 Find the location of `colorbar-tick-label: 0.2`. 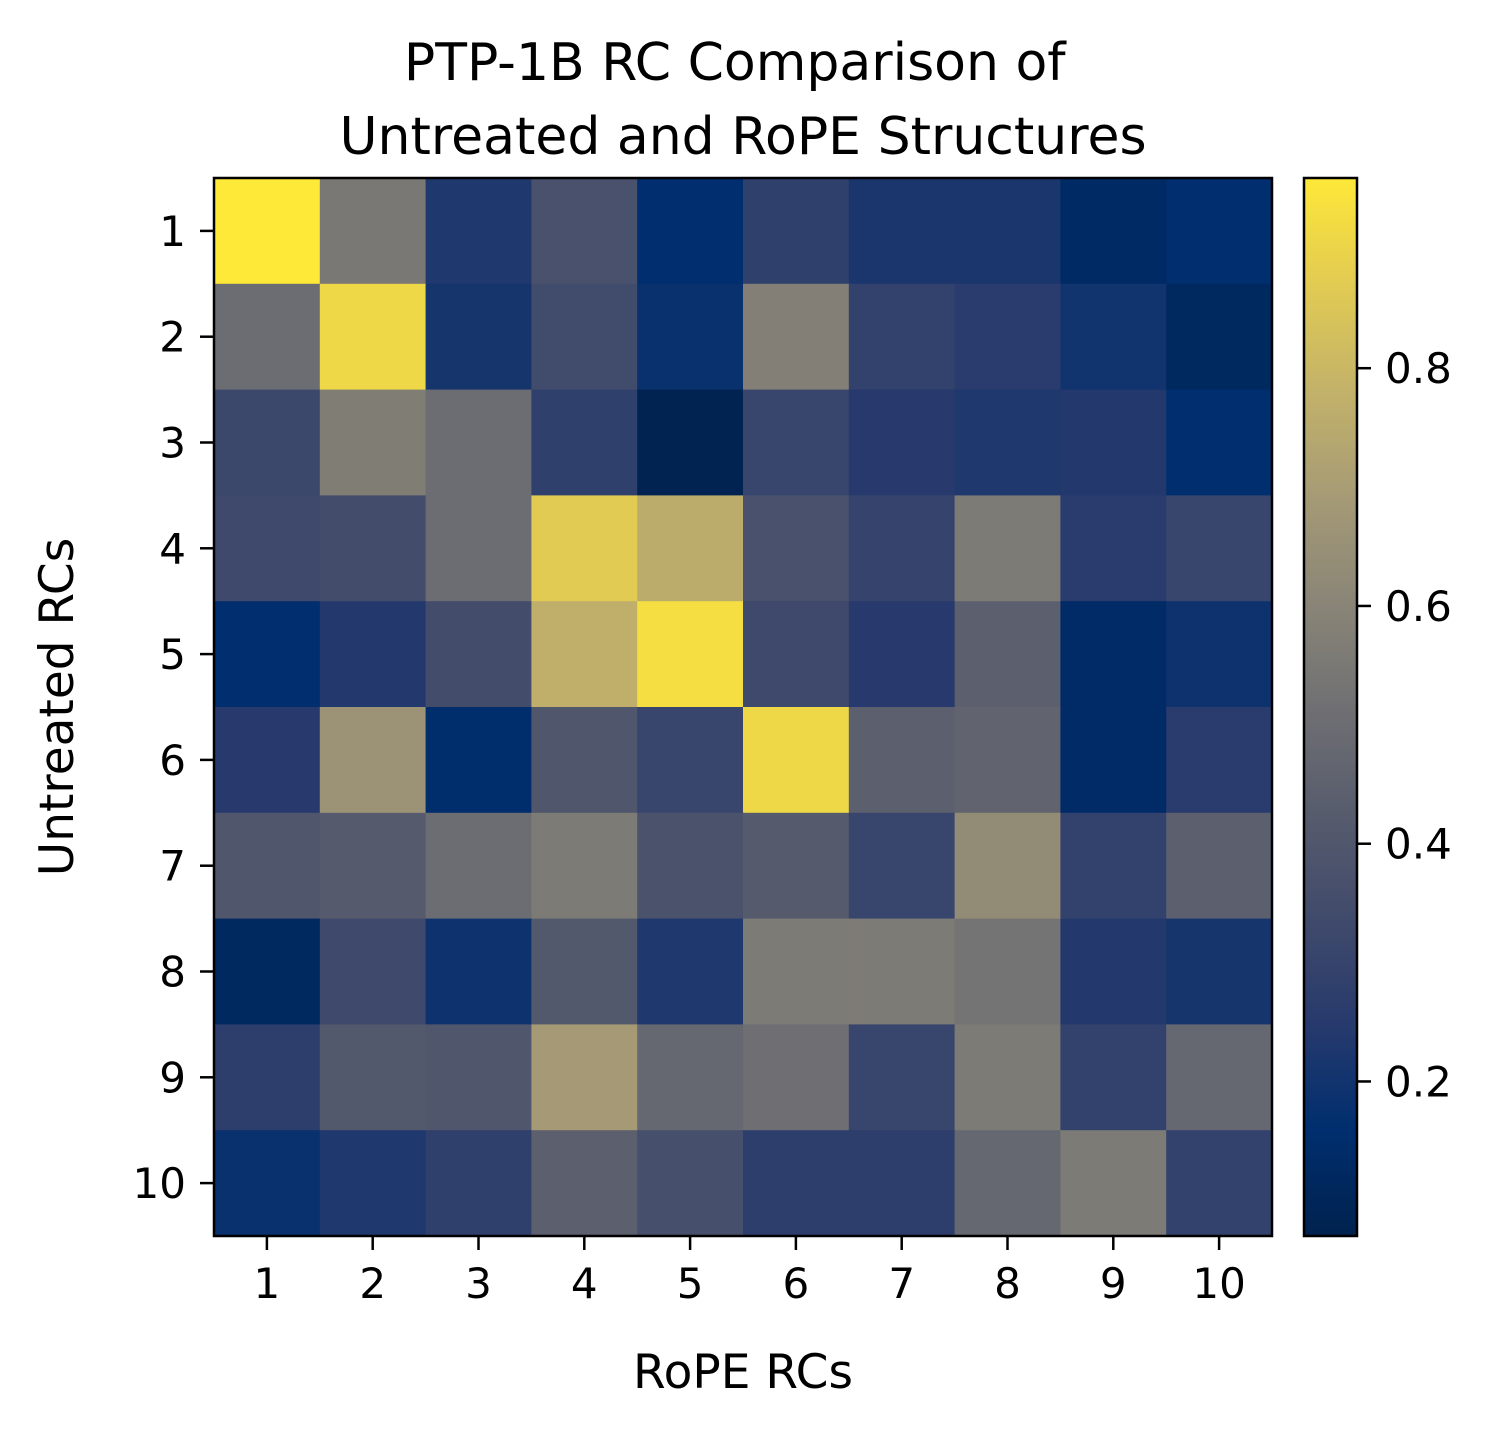

colorbar-tick-label: 0.2 is located at coordinates (1418, 1081).